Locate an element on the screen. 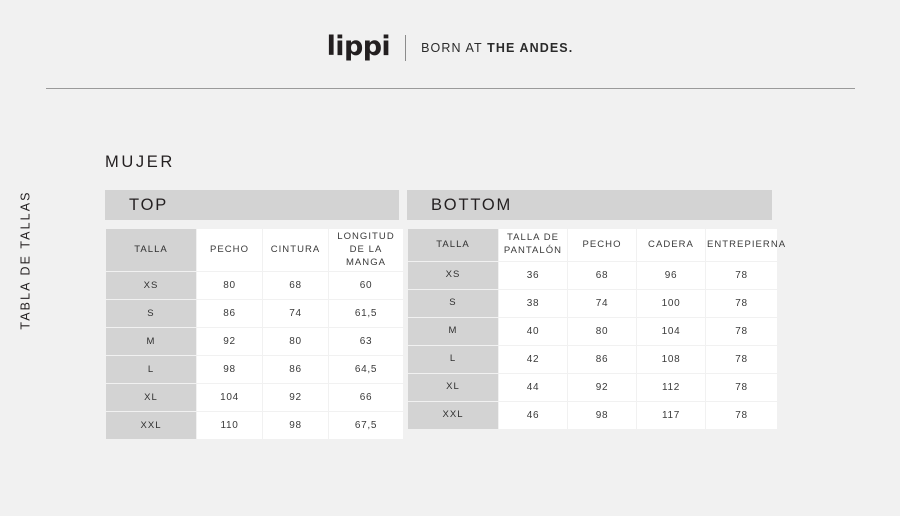  cell-measurement: 96 is located at coordinates (671, 275).